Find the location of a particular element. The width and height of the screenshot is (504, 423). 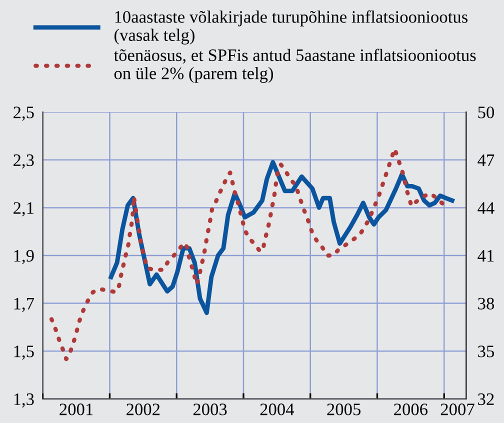

y-tick-label: 1,9 is located at coordinates (24, 257).